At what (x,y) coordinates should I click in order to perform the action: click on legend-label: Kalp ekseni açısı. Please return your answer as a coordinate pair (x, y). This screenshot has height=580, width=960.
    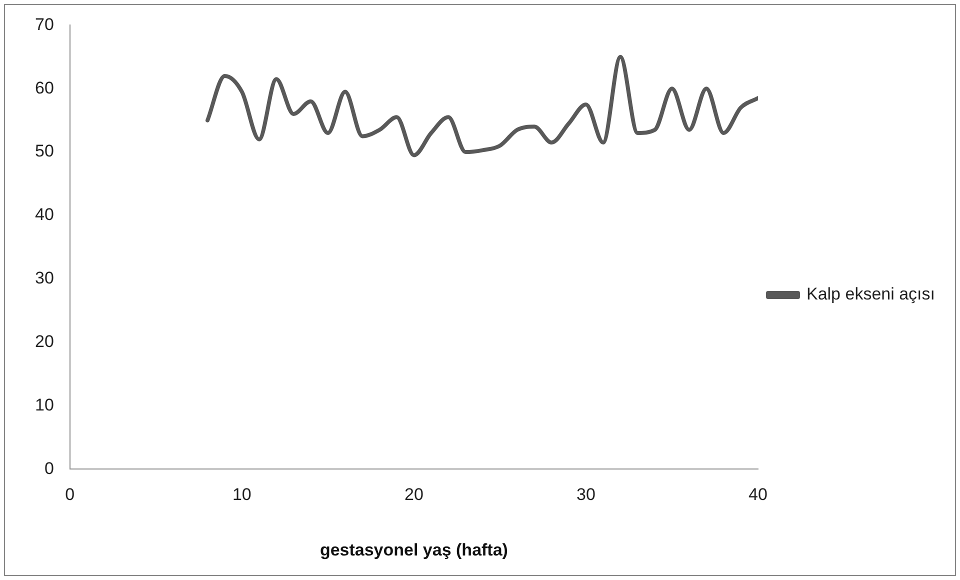
    Looking at the image, I should click on (871, 294).